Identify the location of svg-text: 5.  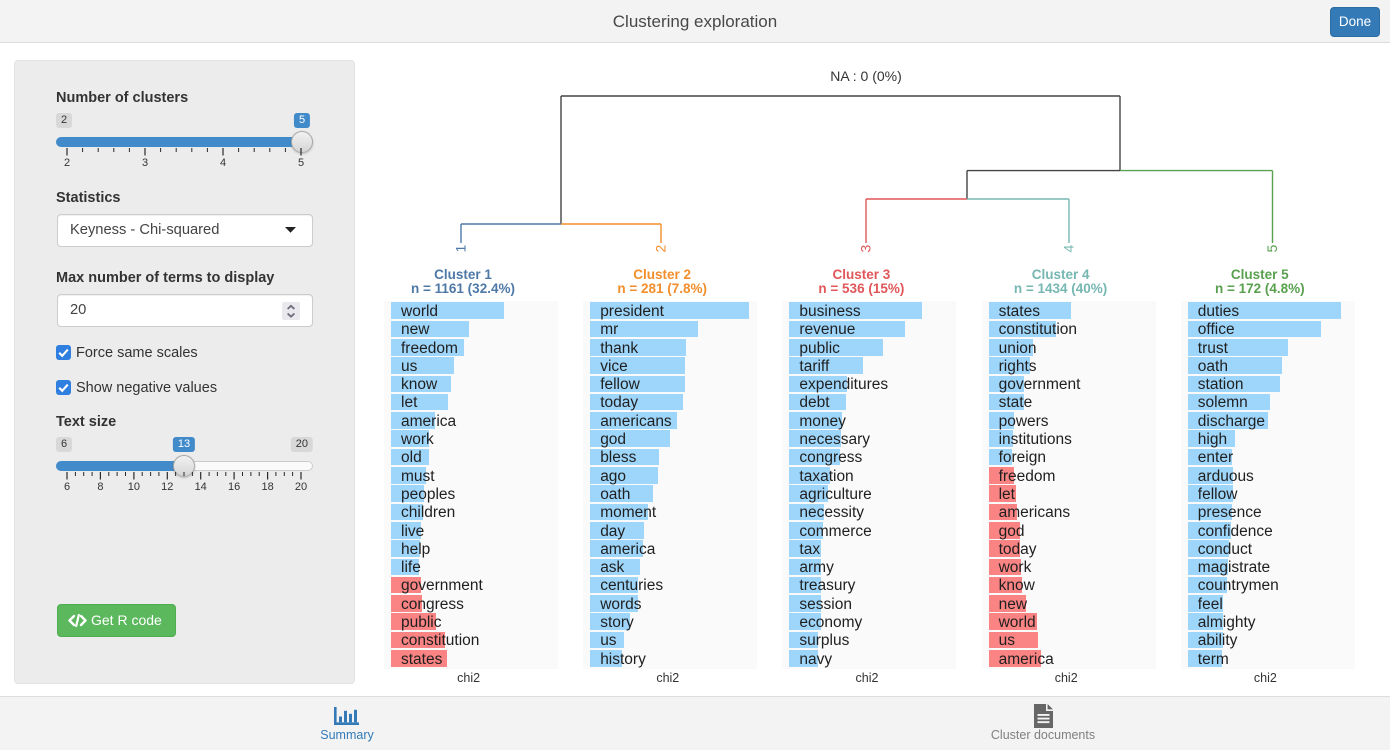
(1272, 249).